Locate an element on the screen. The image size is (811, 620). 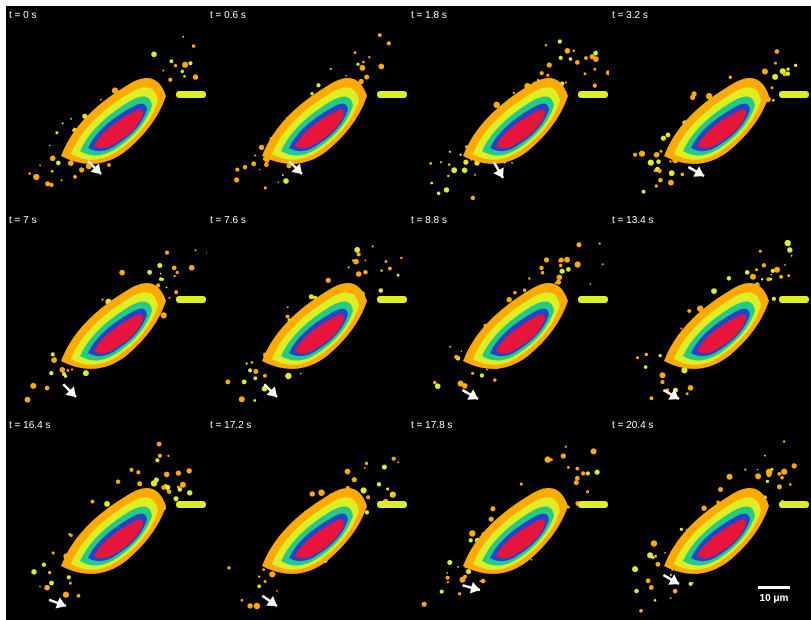
scale-bar-line is located at coordinates (774, 587).